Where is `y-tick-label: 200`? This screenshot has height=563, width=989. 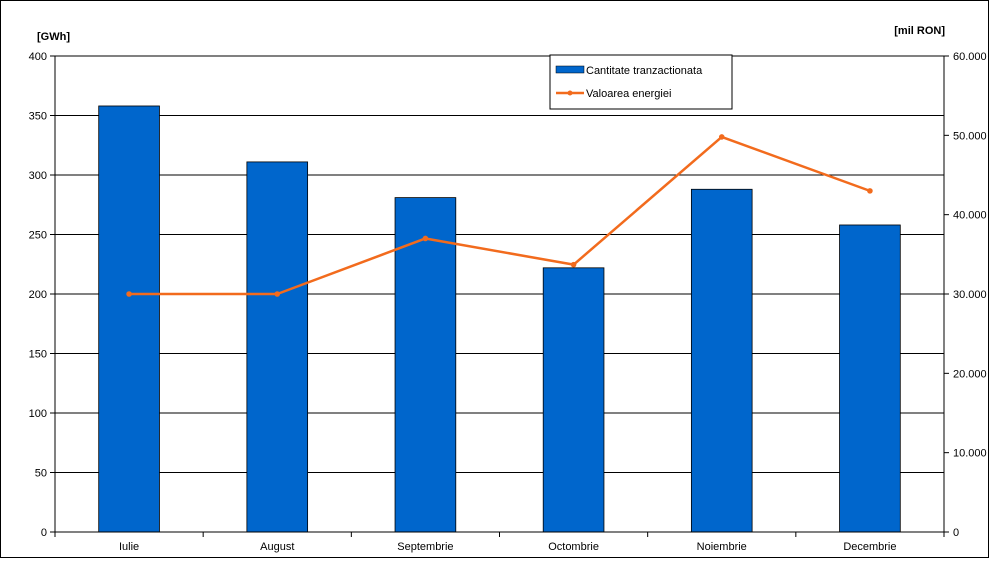
y-tick-label: 200 is located at coordinates (38, 295).